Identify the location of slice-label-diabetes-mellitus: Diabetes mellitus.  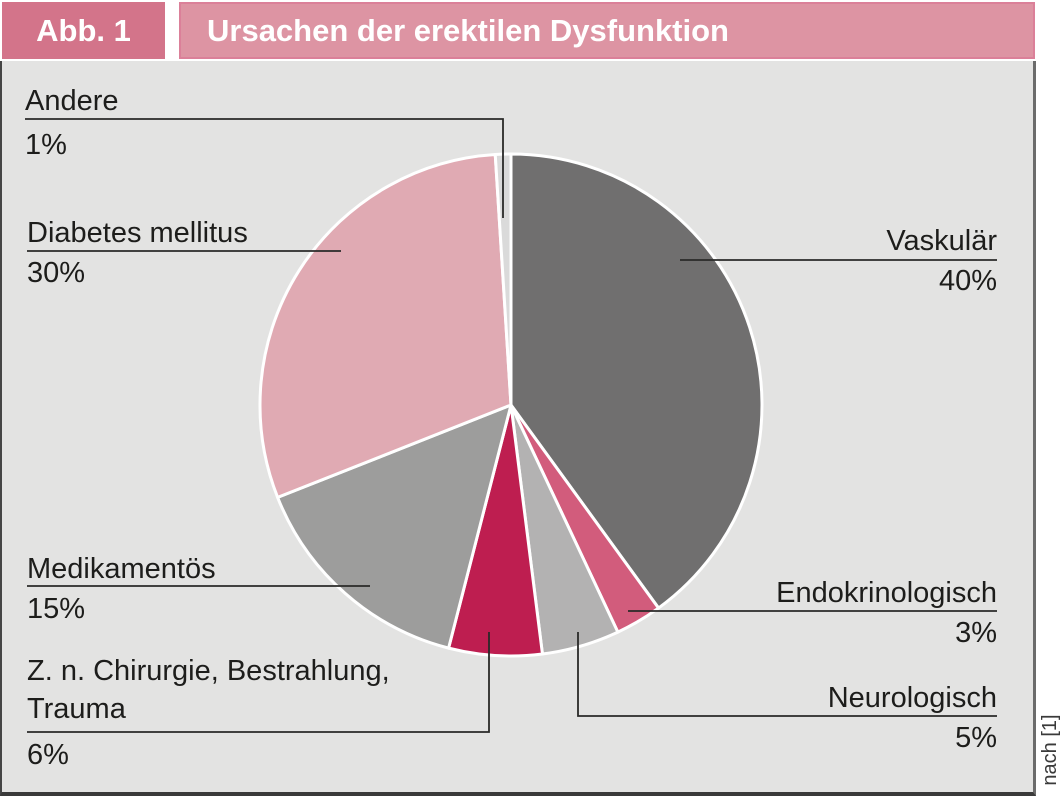
(137, 233).